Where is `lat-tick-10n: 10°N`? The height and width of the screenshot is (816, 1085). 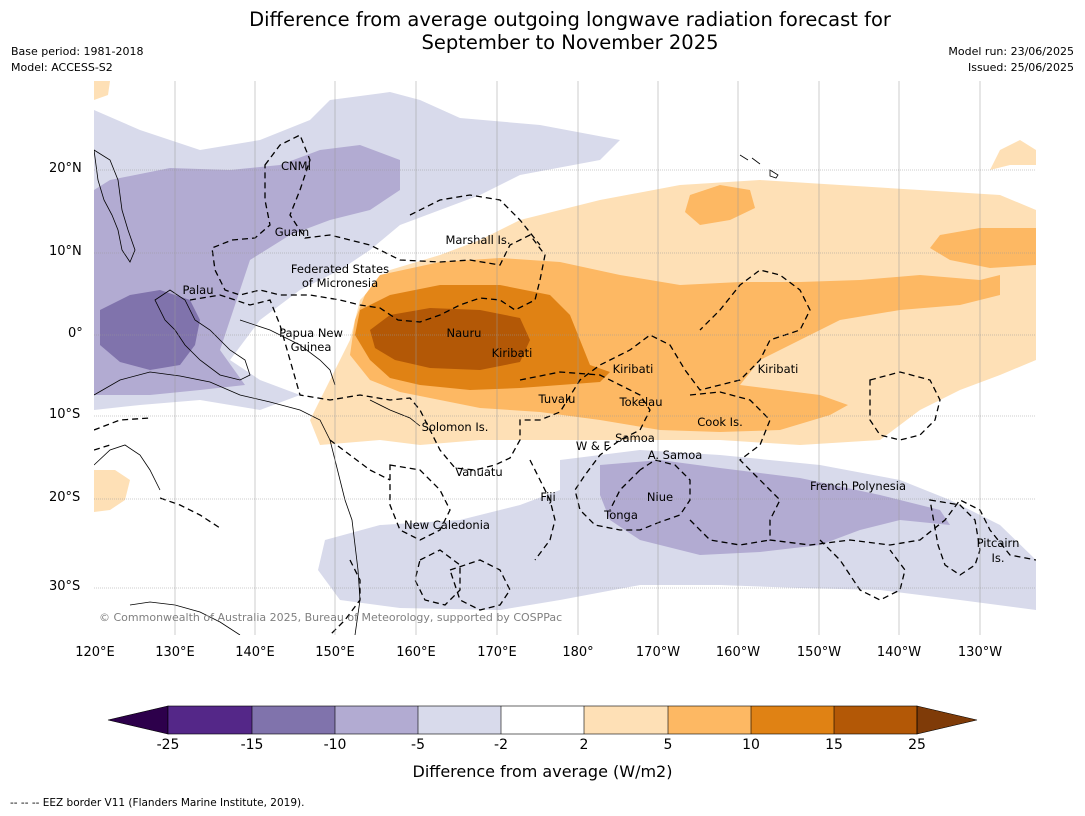 lat-tick-10n: 10°N is located at coordinates (65, 251).